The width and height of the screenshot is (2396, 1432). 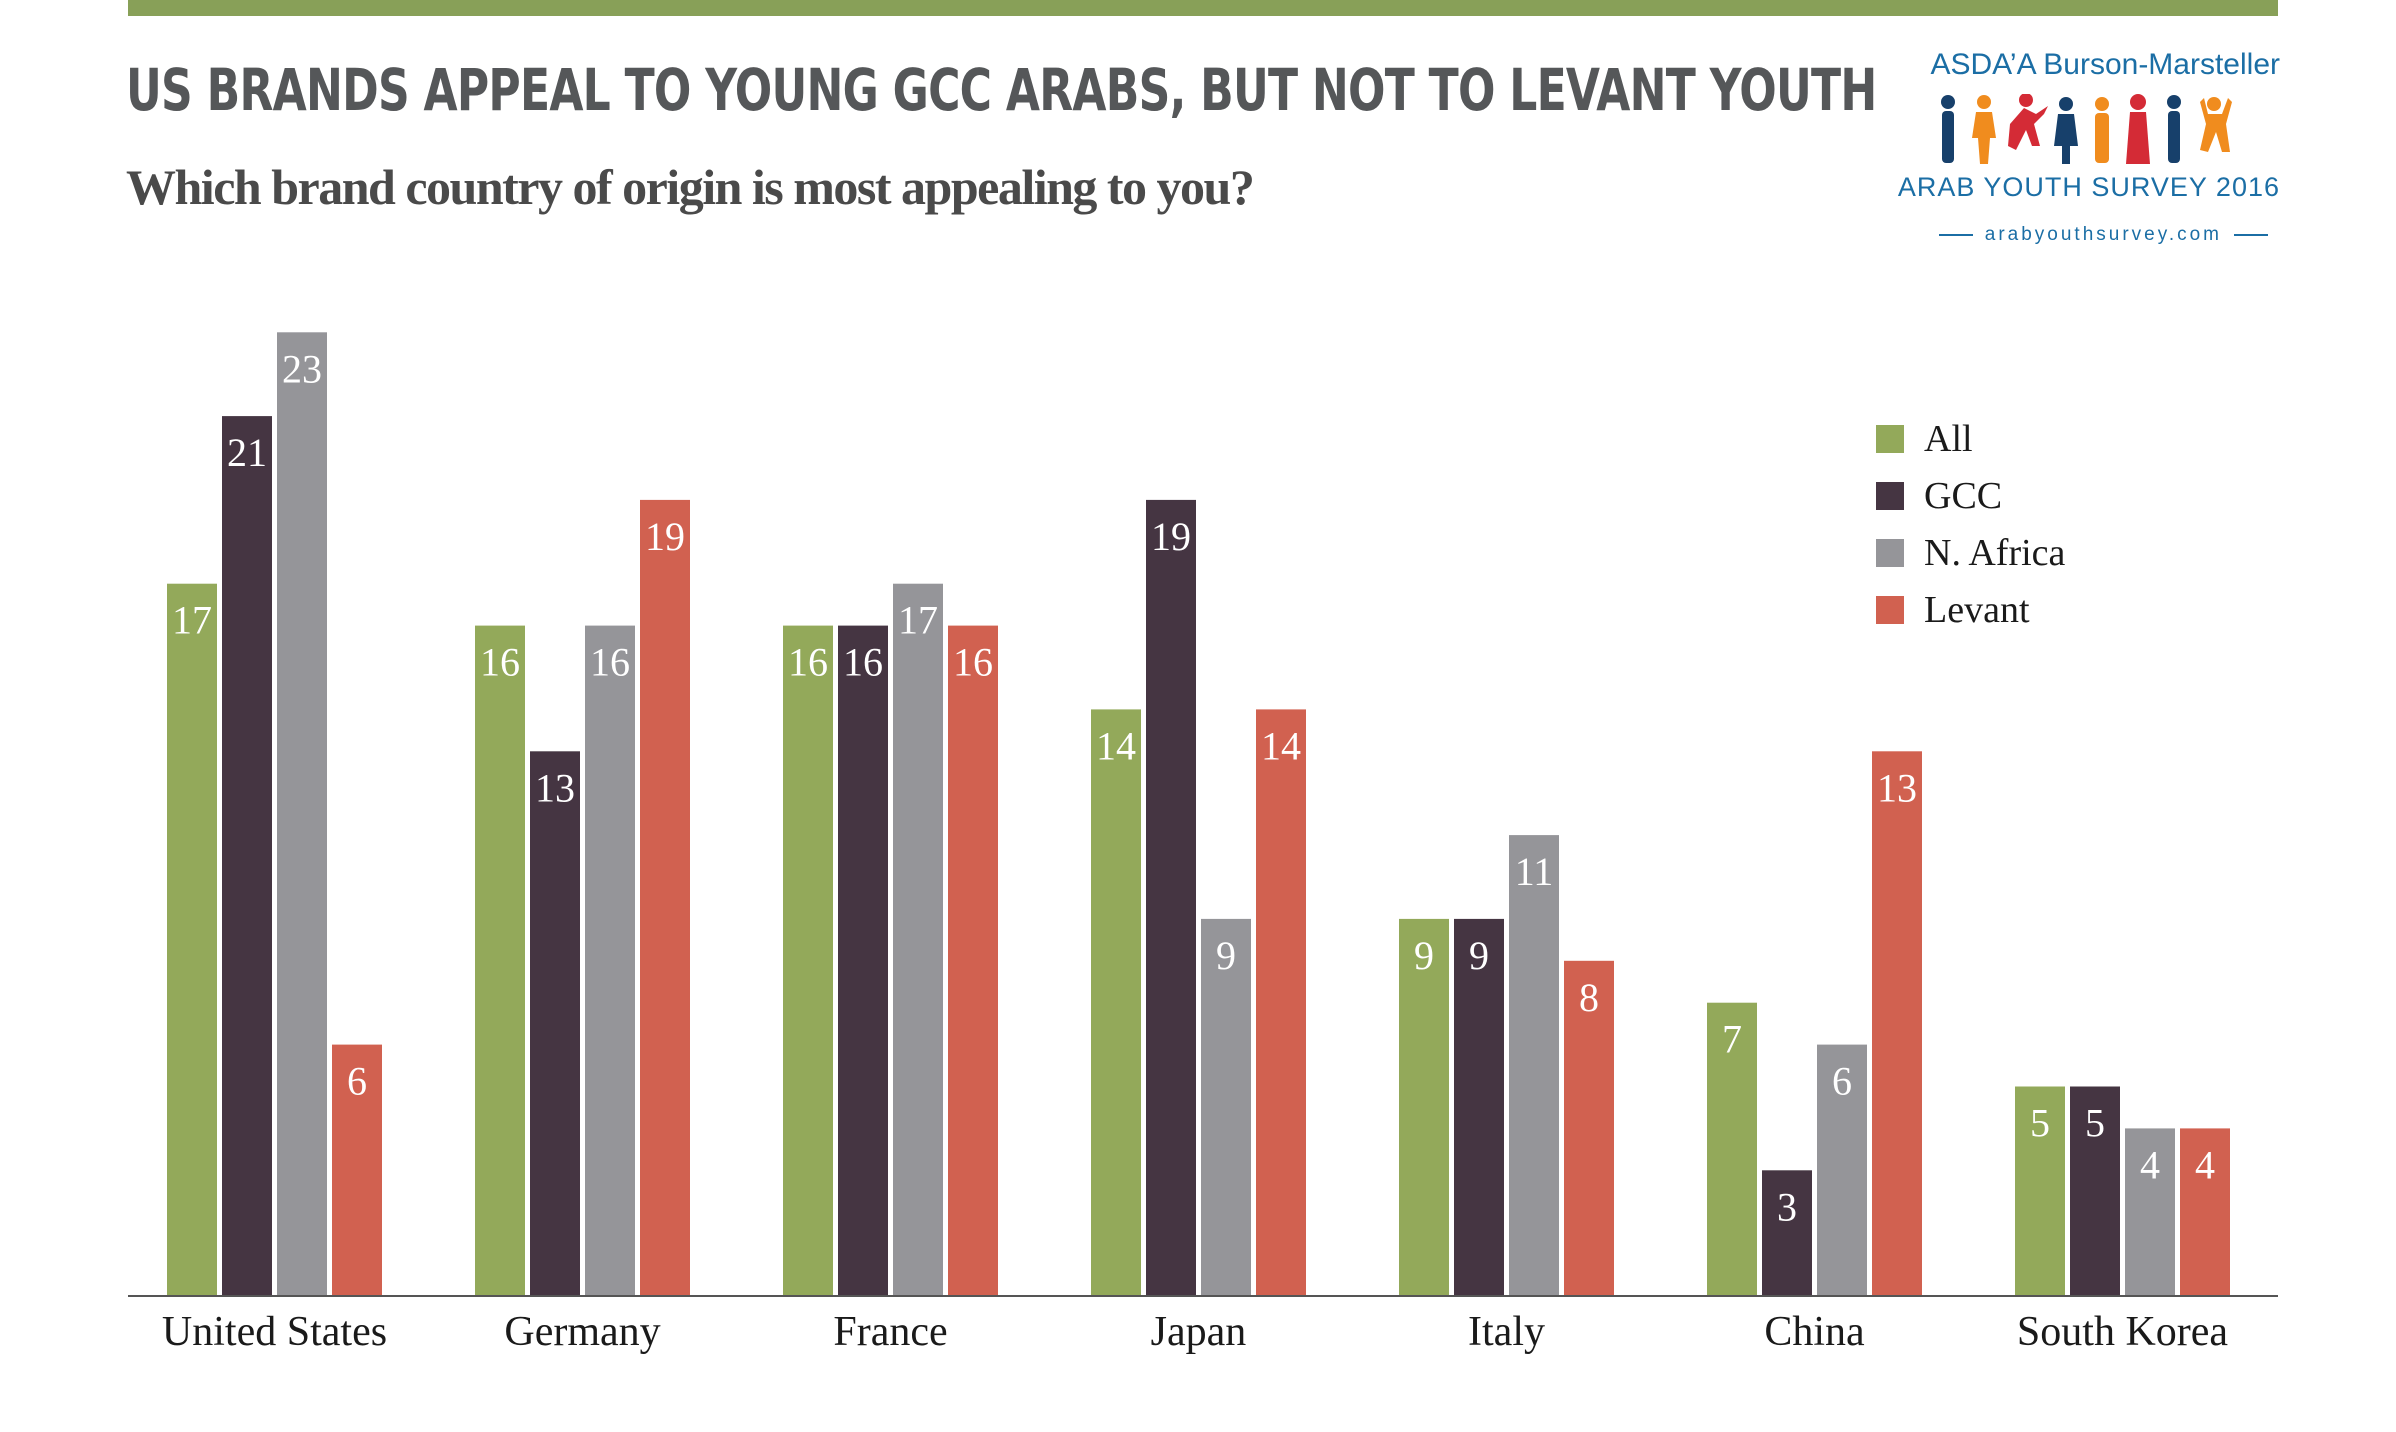 I want to click on bar-japan-gcc, so click(x=1171, y=897).